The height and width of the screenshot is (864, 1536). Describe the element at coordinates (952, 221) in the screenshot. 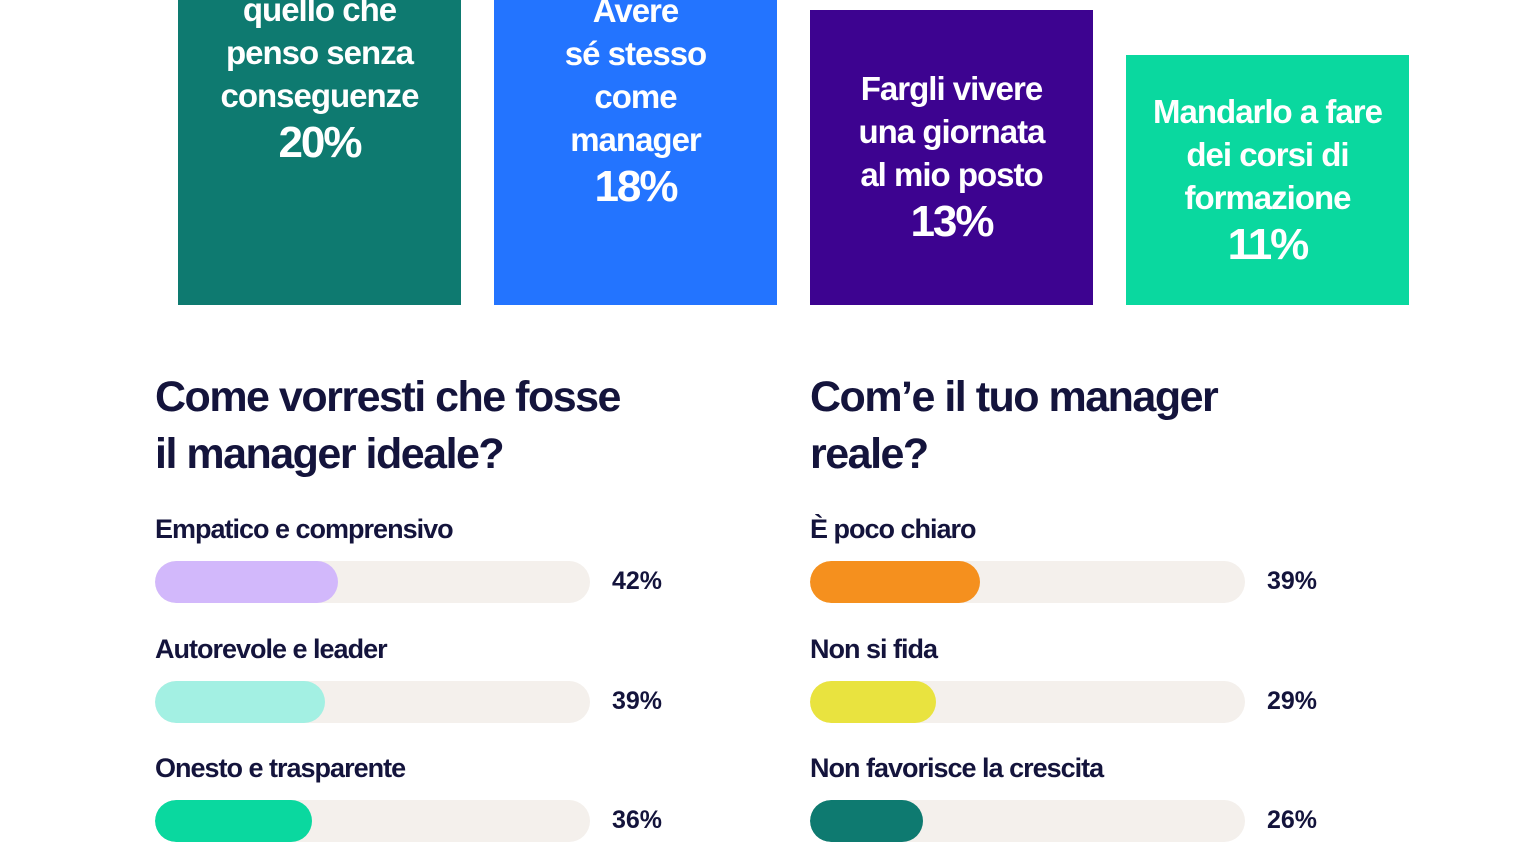

I see `column-value: 13%` at that location.